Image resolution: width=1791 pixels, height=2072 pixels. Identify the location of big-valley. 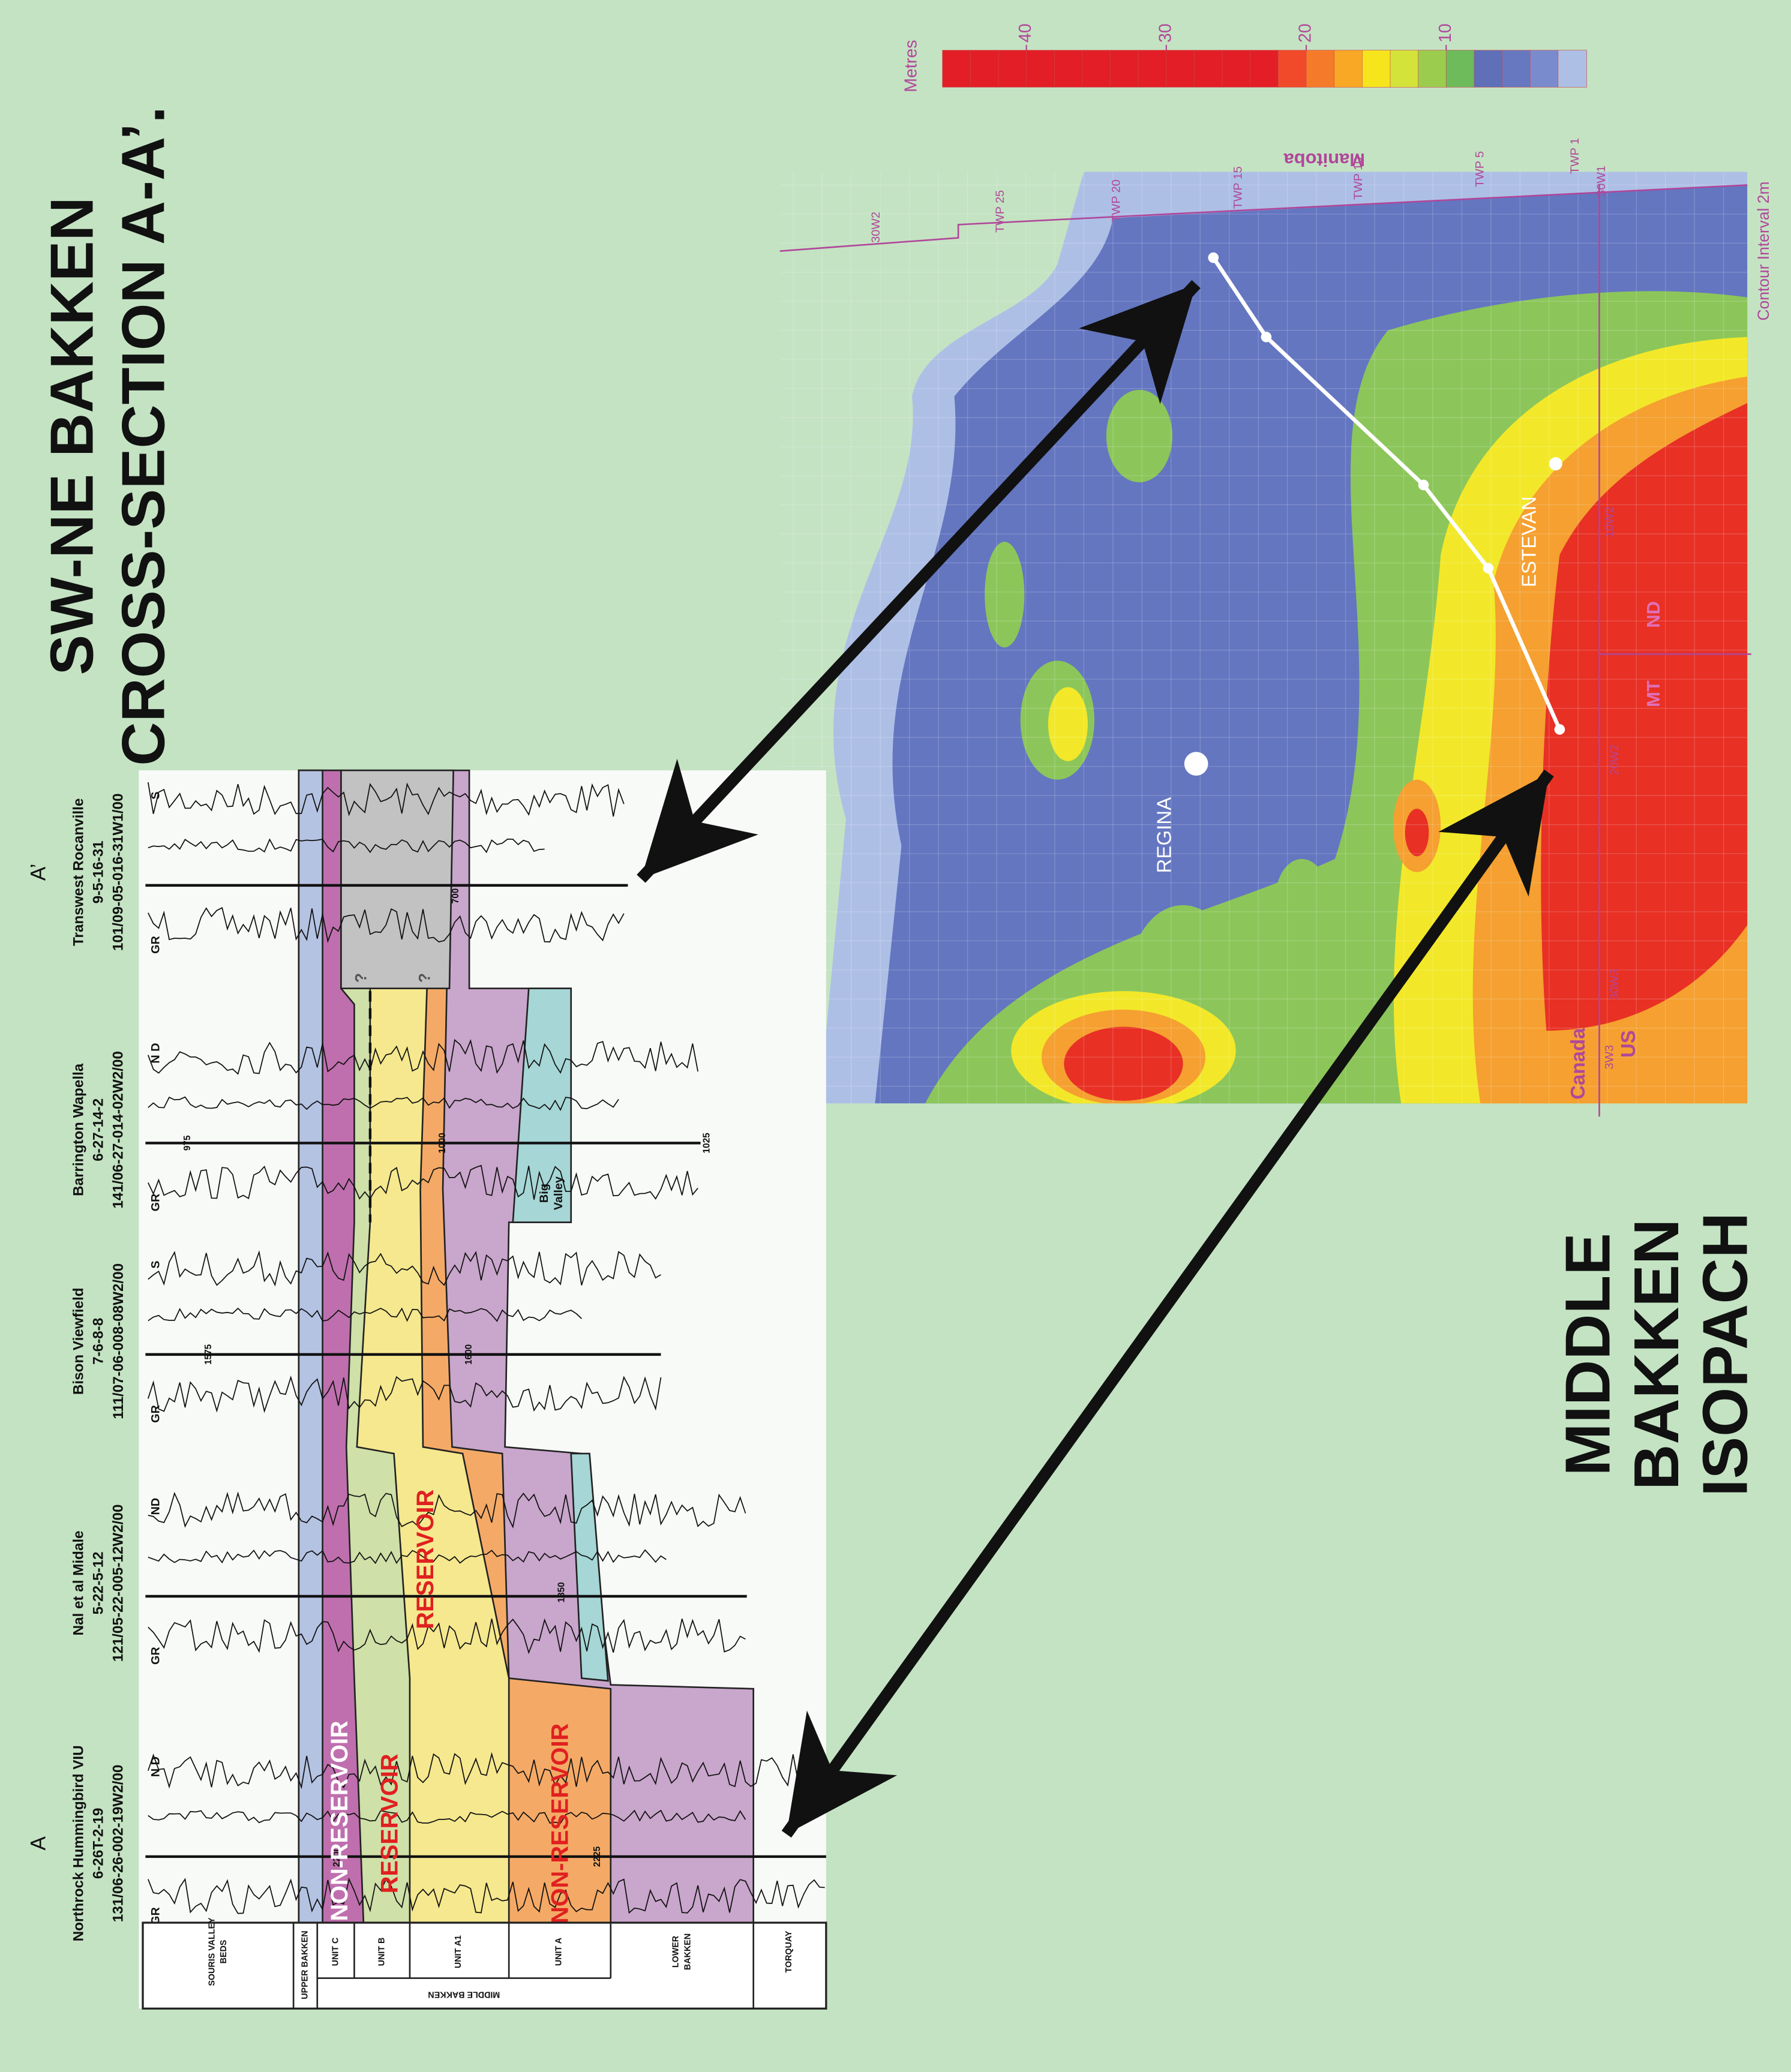
(589, 1567).